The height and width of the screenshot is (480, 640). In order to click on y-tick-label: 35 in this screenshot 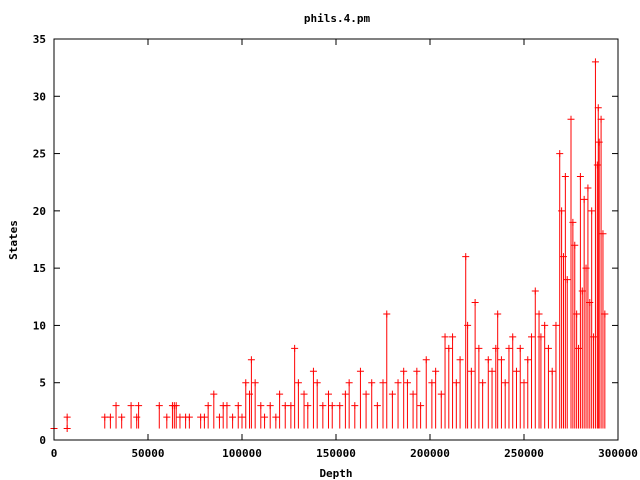, I will do `click(39, 39)`.